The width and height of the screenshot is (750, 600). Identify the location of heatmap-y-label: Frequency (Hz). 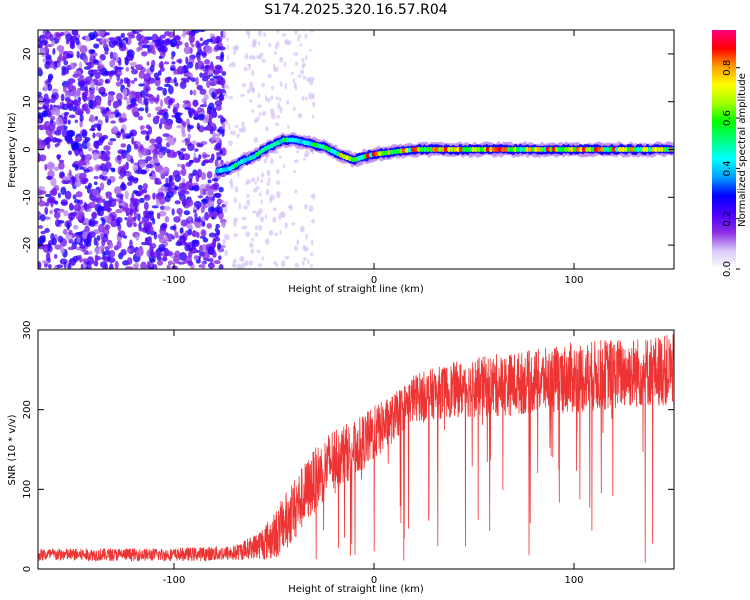
(12, 150).